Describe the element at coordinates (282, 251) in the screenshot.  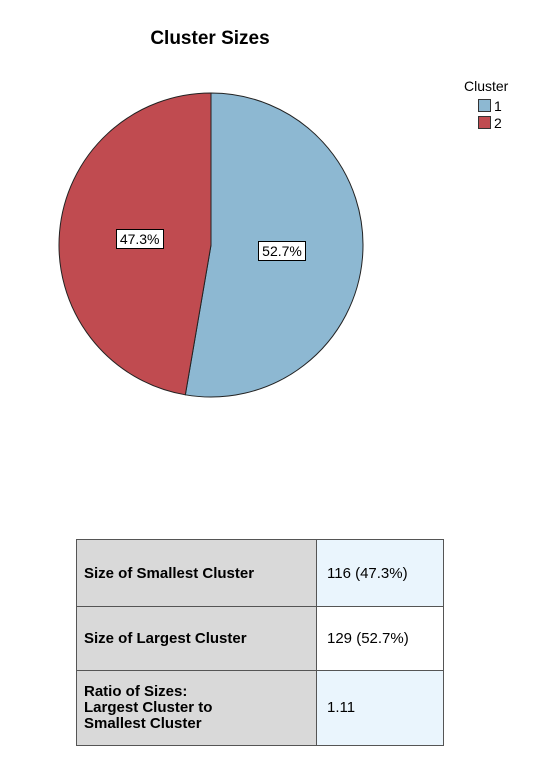
I see `slice-label-cluster-1: 52.7%` at that location.